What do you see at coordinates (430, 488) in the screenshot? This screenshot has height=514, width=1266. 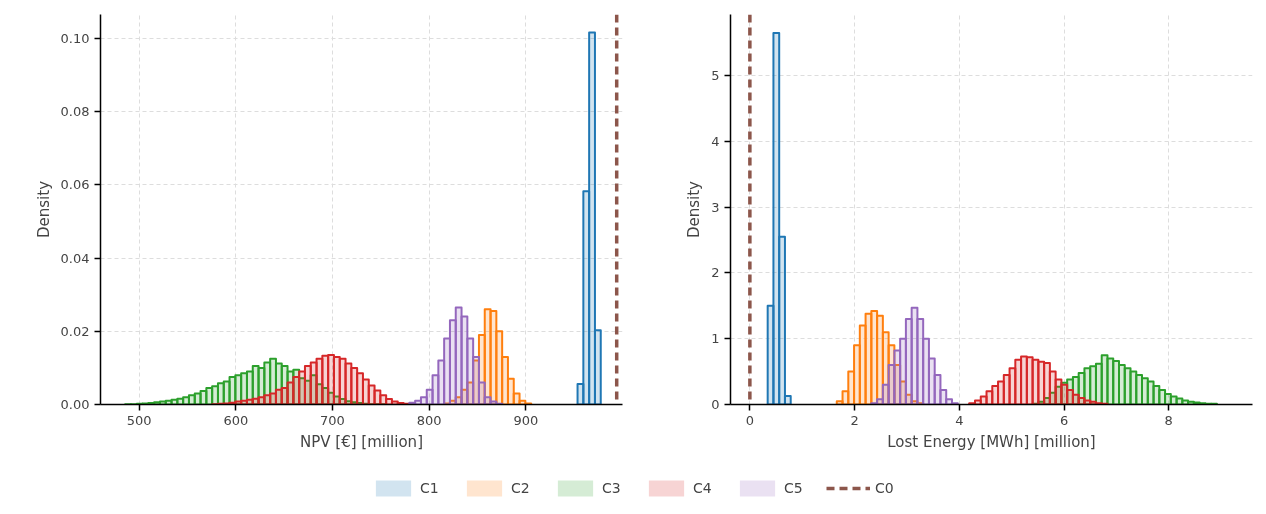 I see `legend-label: C1` at bounding box center [430, 488].